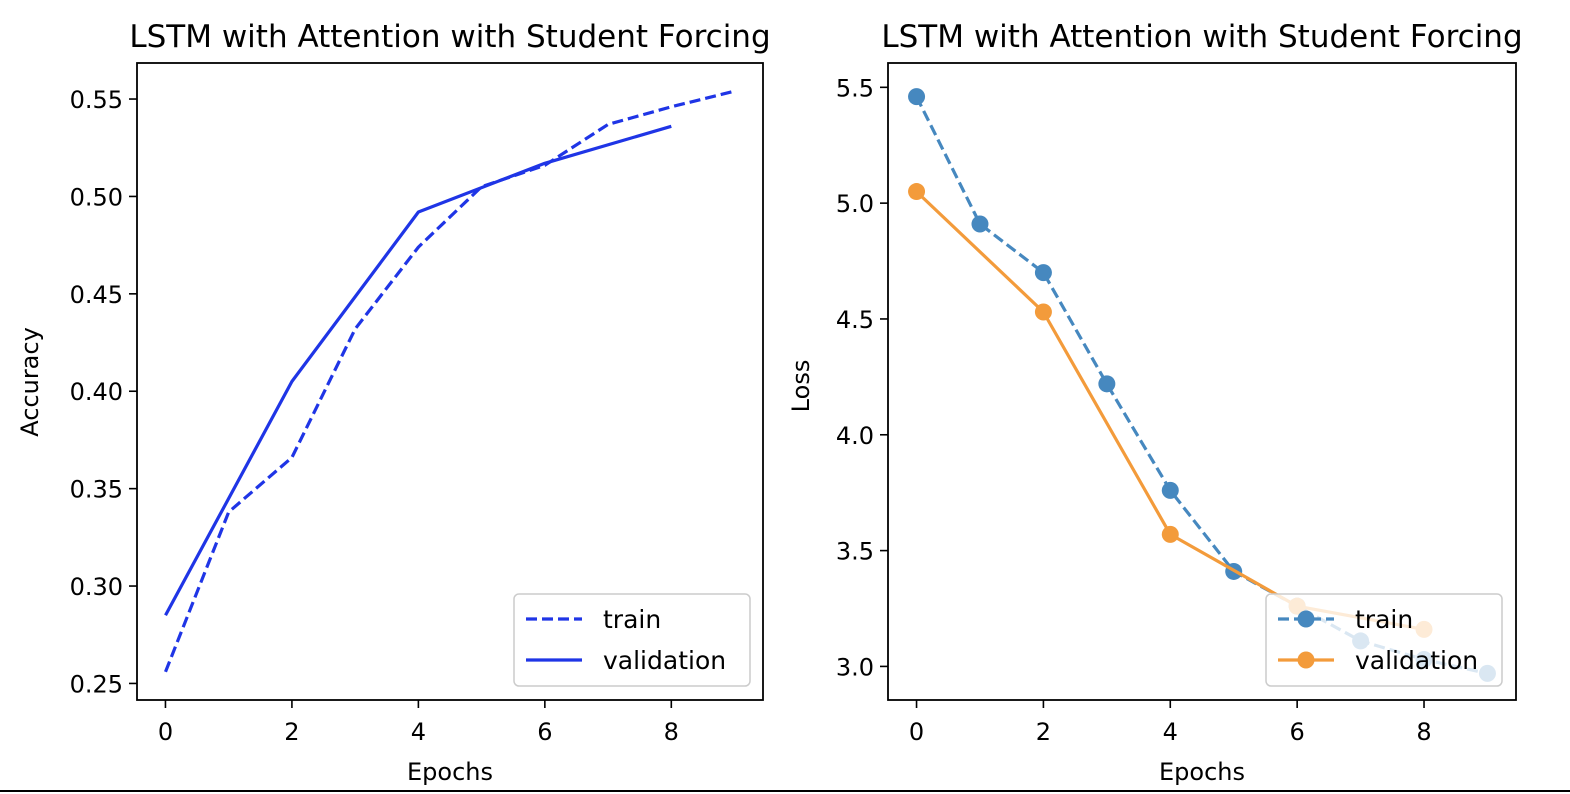 Image resolution: width=1570 pixels, height=794 pixels. What do you see at coordinates (855, 88) in the screenshot?
I see `y-tick-label: 5.5` at bounding box center [855, 88].